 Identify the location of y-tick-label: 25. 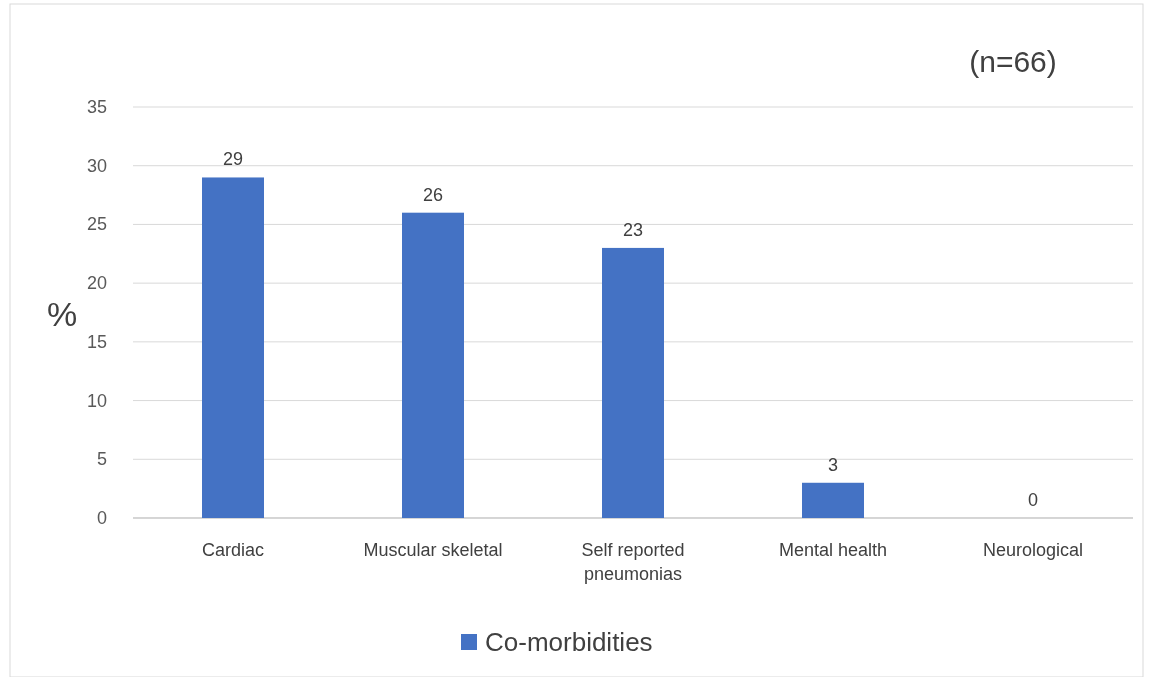
(96, 224).